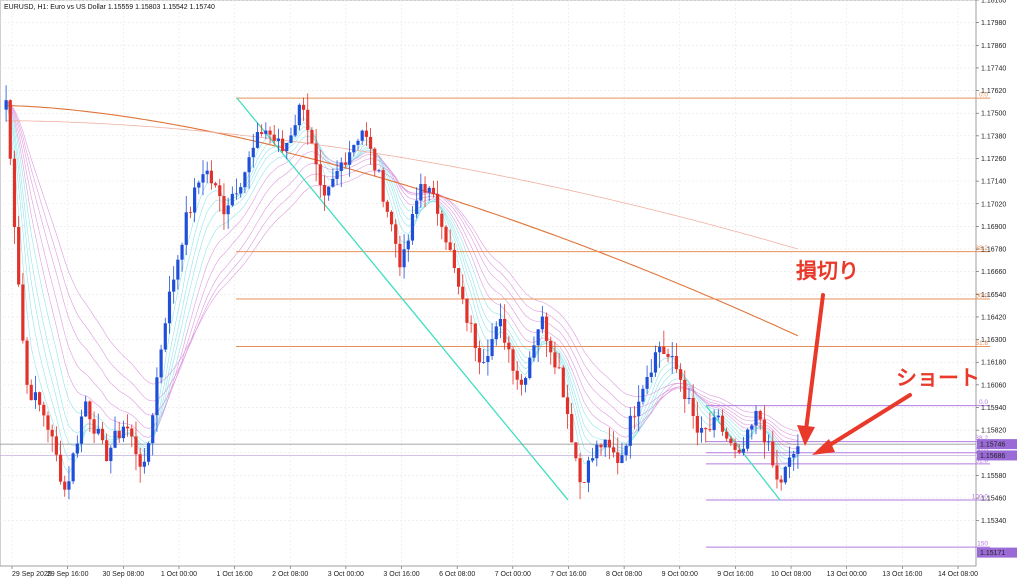 This screenshot has height=580, width=1024. Describe the element at coordinates (814, 362) in the screenshot. I see `stop-loss-arrow` at that location.